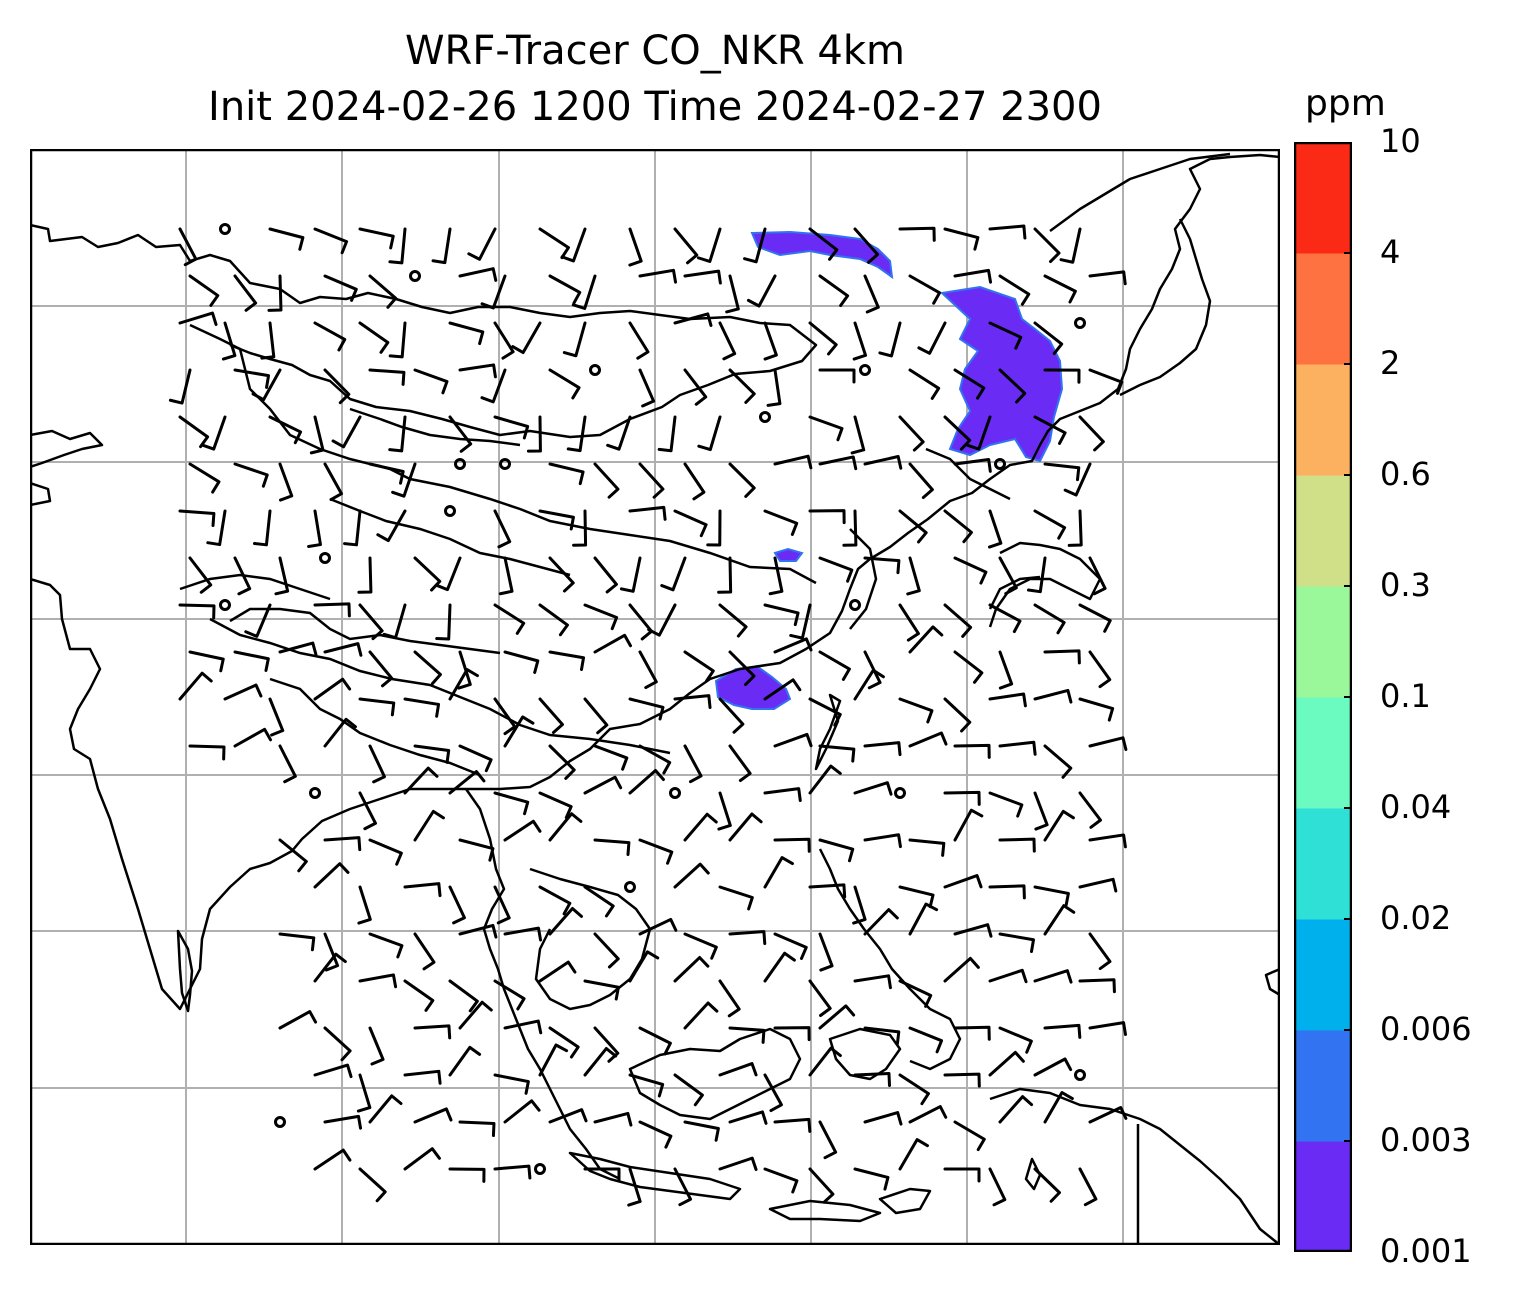 The width and height of the screenshot is (1528, 1306). Describe the element at coordinates (1405, 474) in the screenshot. I see `colorbar-tick-label: 0.6` at that location.